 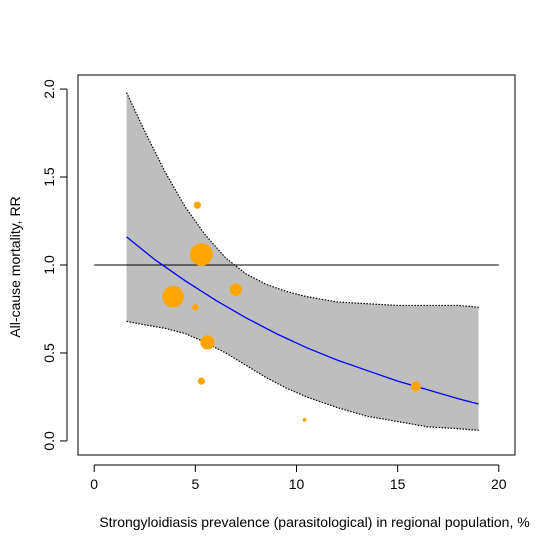 What do you see at coordinates (302, 375) in the screenshot?
I see `band-lower-bound` at bounding box center [302, 375].